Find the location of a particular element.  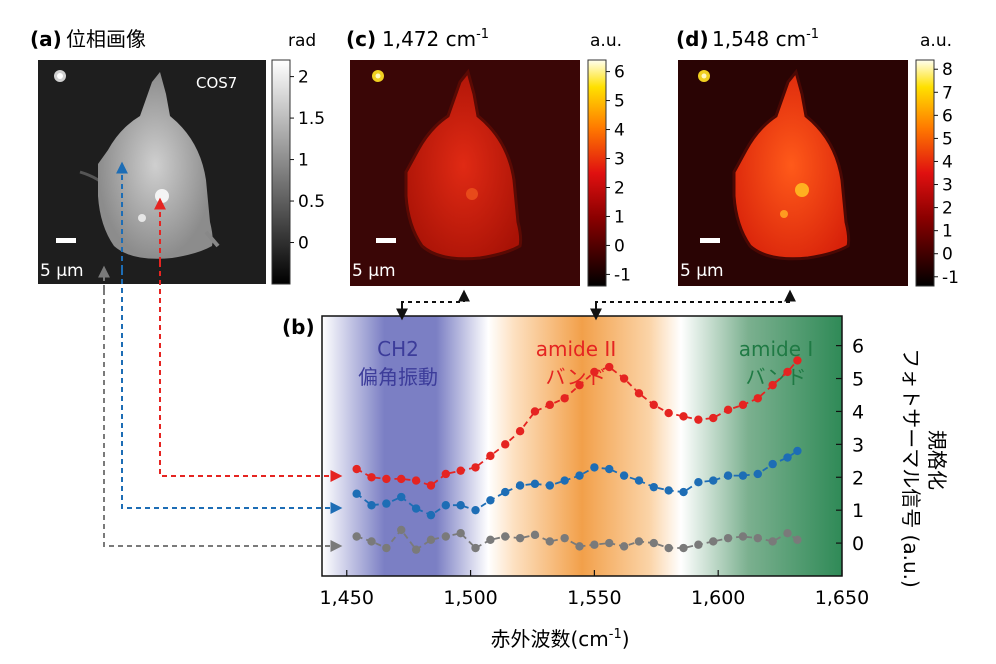

band-ch2-line1: CH2 is located at coordinates (398, 349).